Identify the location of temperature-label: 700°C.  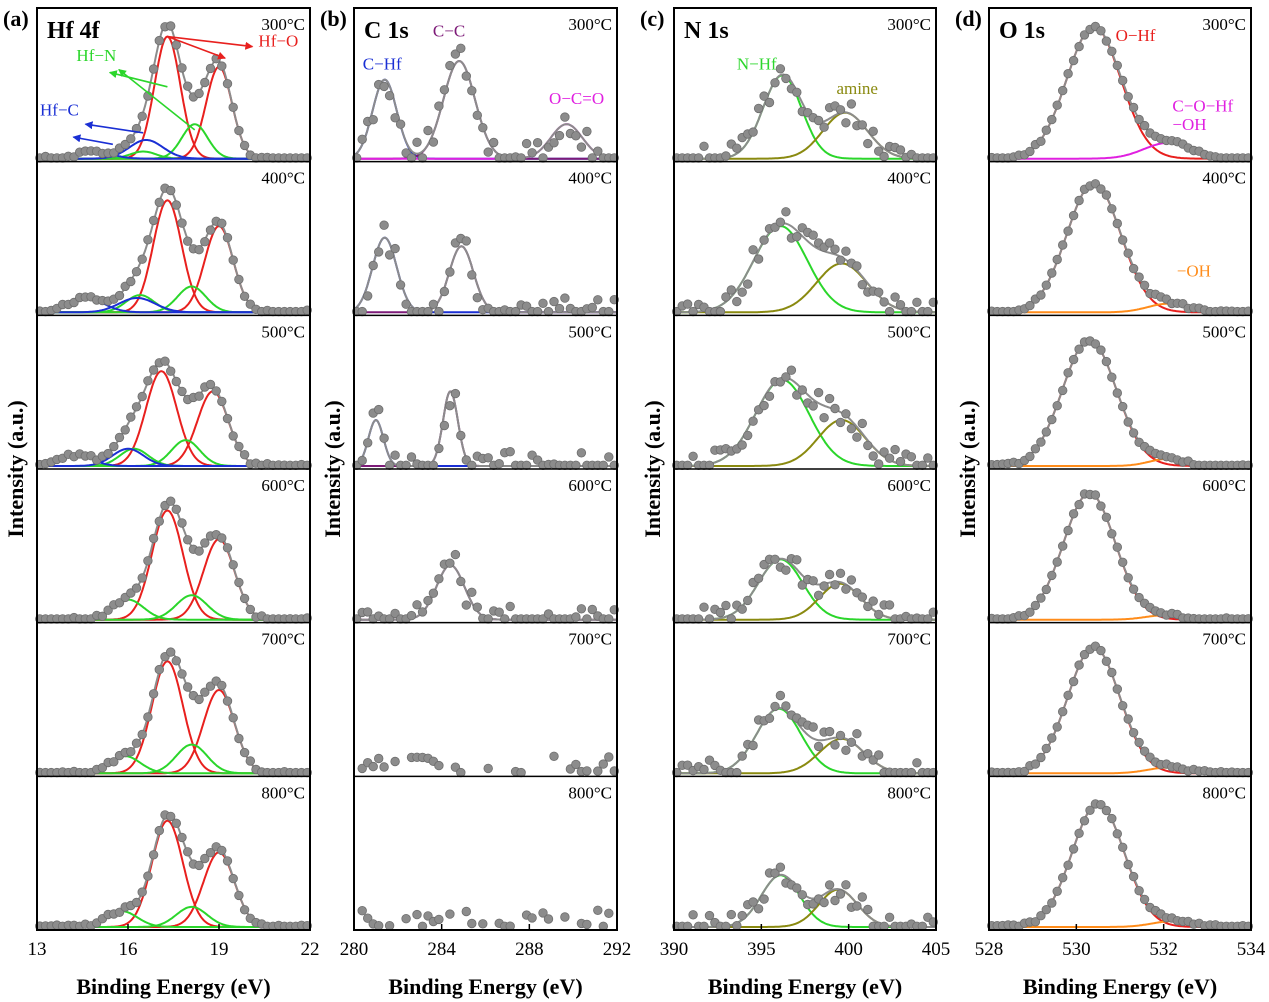
(909, 639).